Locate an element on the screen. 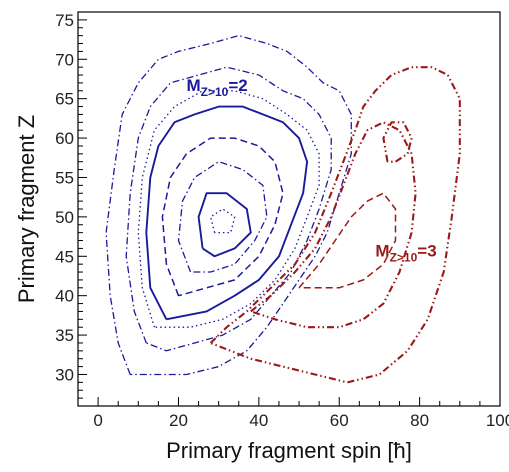 Image resolution: width=509 pixels, height=472 pixels. y-tick-label: 60 is located at coordinates (64, 138).